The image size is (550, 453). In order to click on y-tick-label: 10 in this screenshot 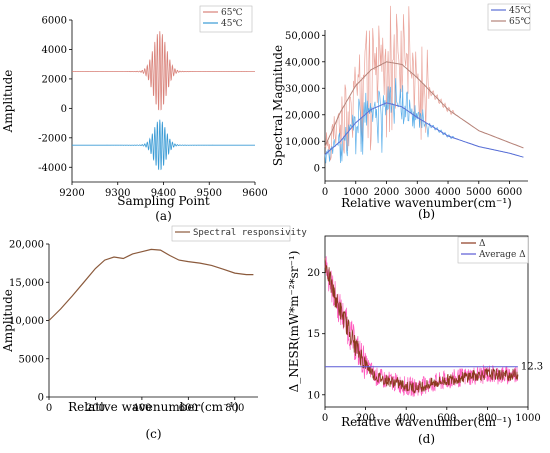, I will do `click(313, 395)`.